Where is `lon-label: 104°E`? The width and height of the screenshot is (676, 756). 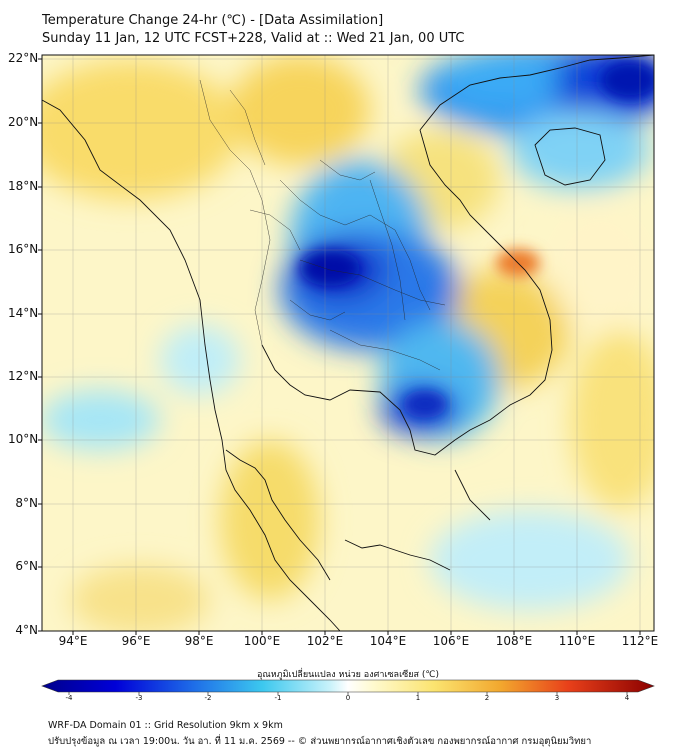 lon-label: 104°E is located at coordinates (388, 641).